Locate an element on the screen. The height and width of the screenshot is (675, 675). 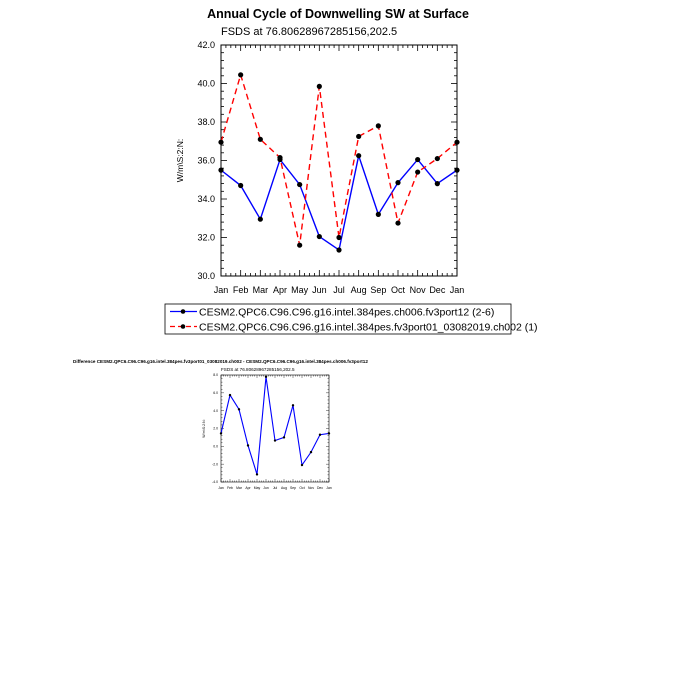
y-tick-label: 40.0 is located at coordinates (206, 84).